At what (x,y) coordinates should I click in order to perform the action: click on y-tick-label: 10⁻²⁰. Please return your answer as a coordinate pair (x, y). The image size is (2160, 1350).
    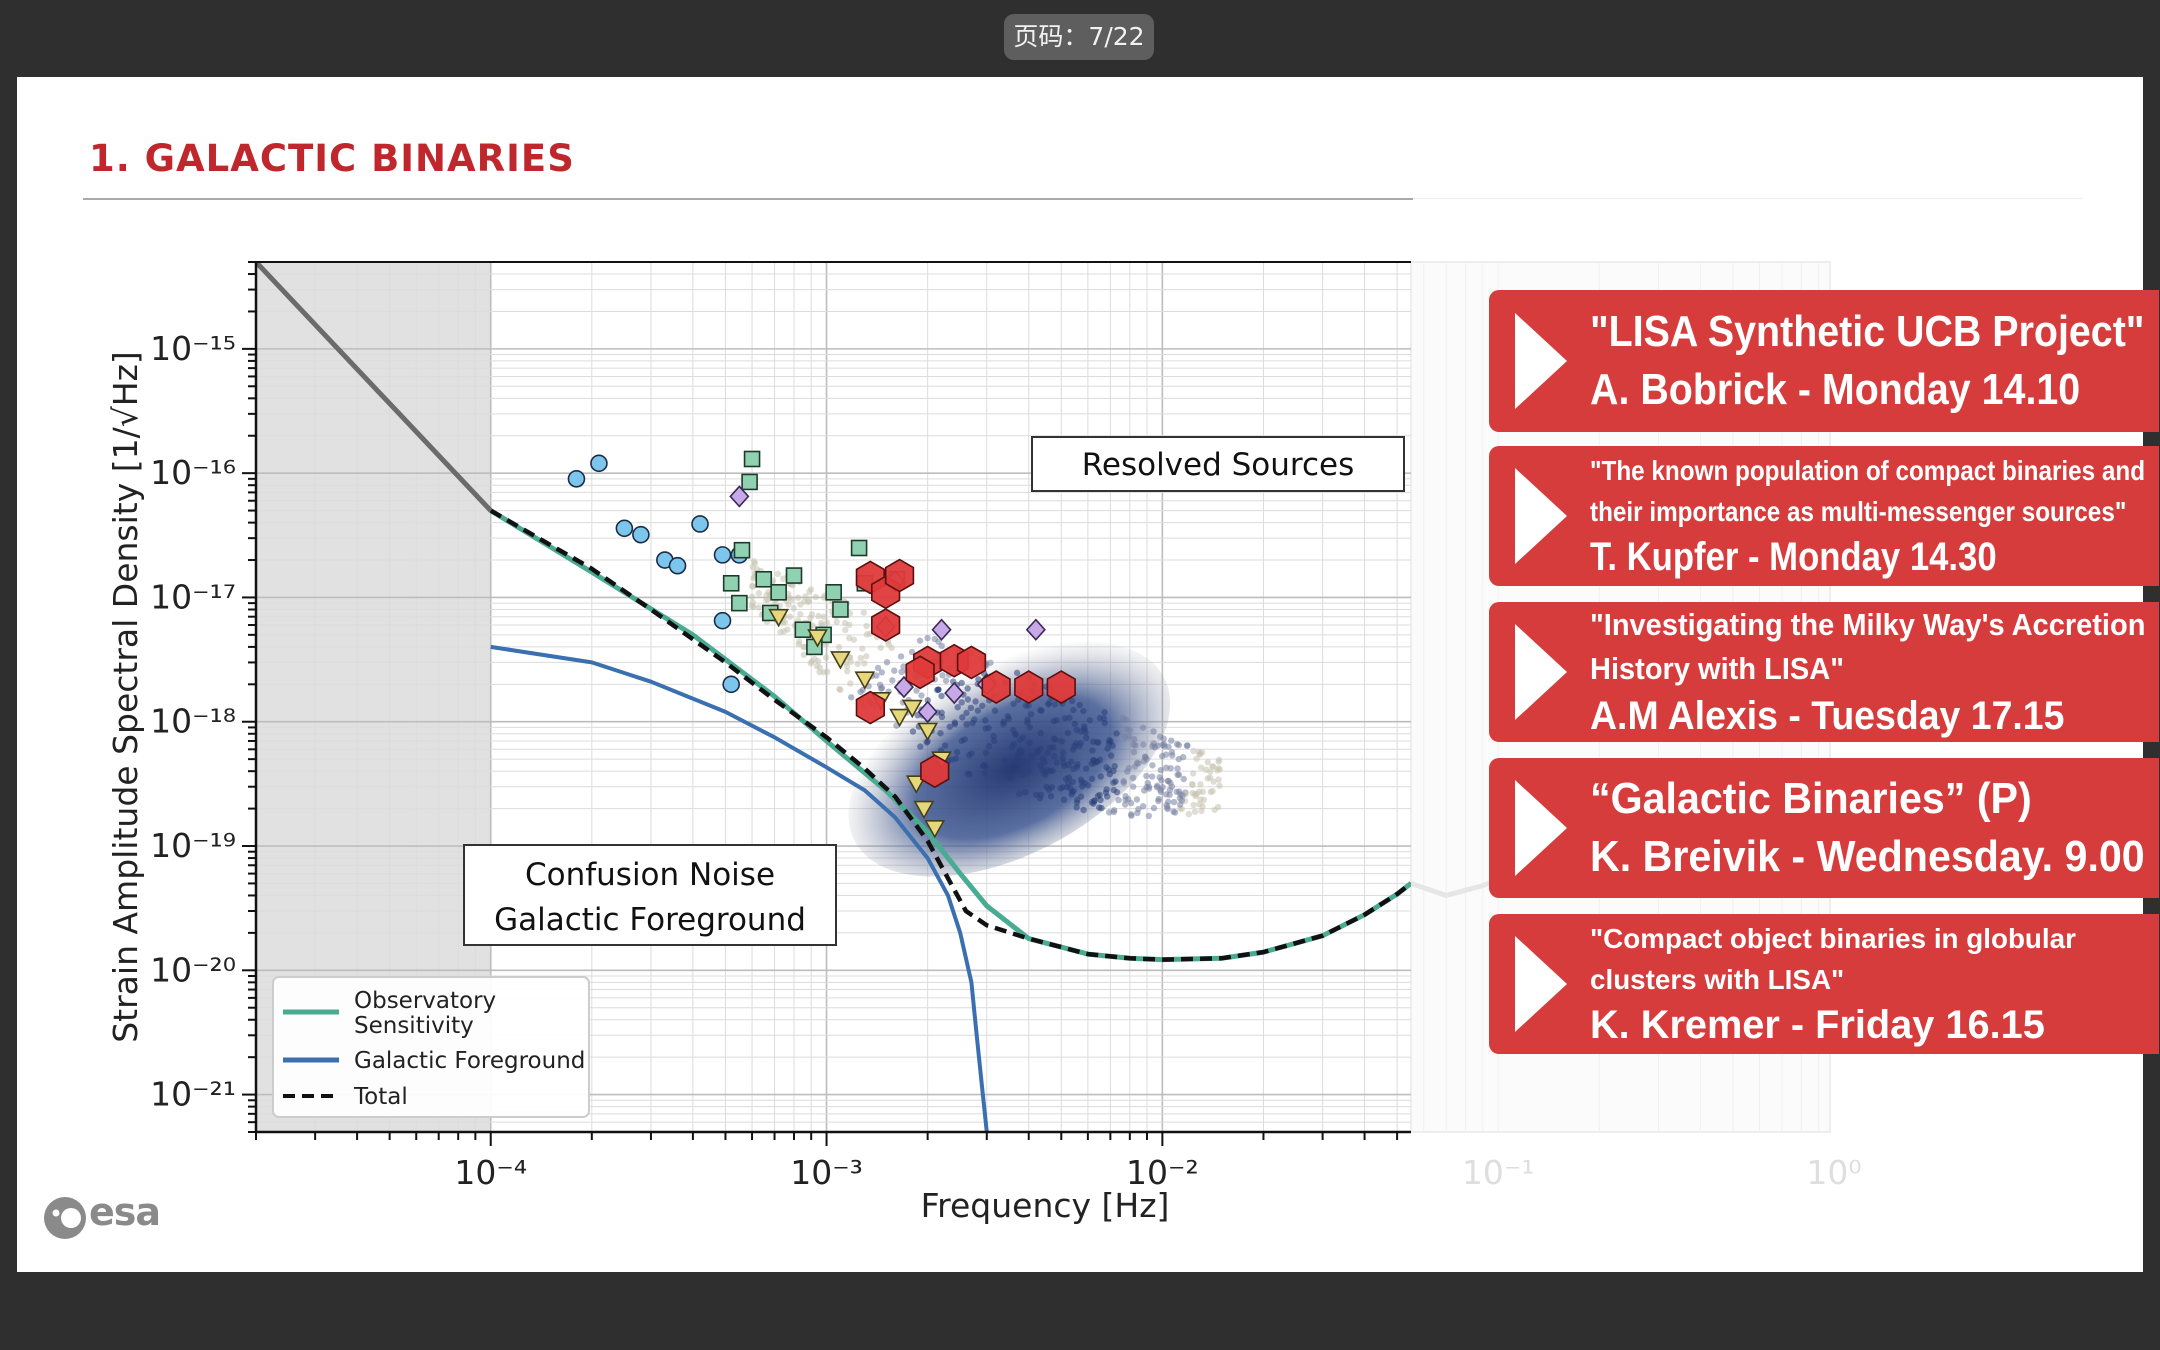
    Looking at the image, I should click on (193, 969).